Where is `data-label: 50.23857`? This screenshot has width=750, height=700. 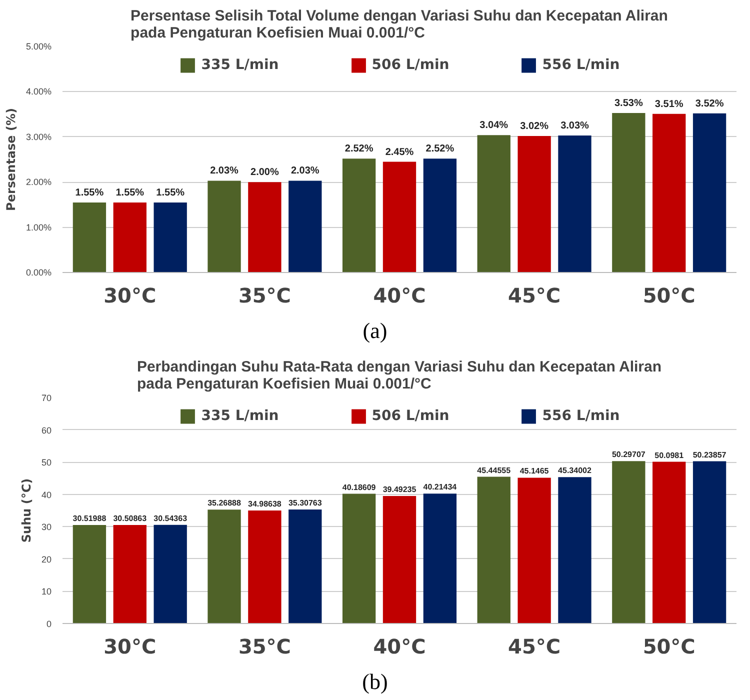 data-label: 50.23857 is located at coordinates (709, 455).